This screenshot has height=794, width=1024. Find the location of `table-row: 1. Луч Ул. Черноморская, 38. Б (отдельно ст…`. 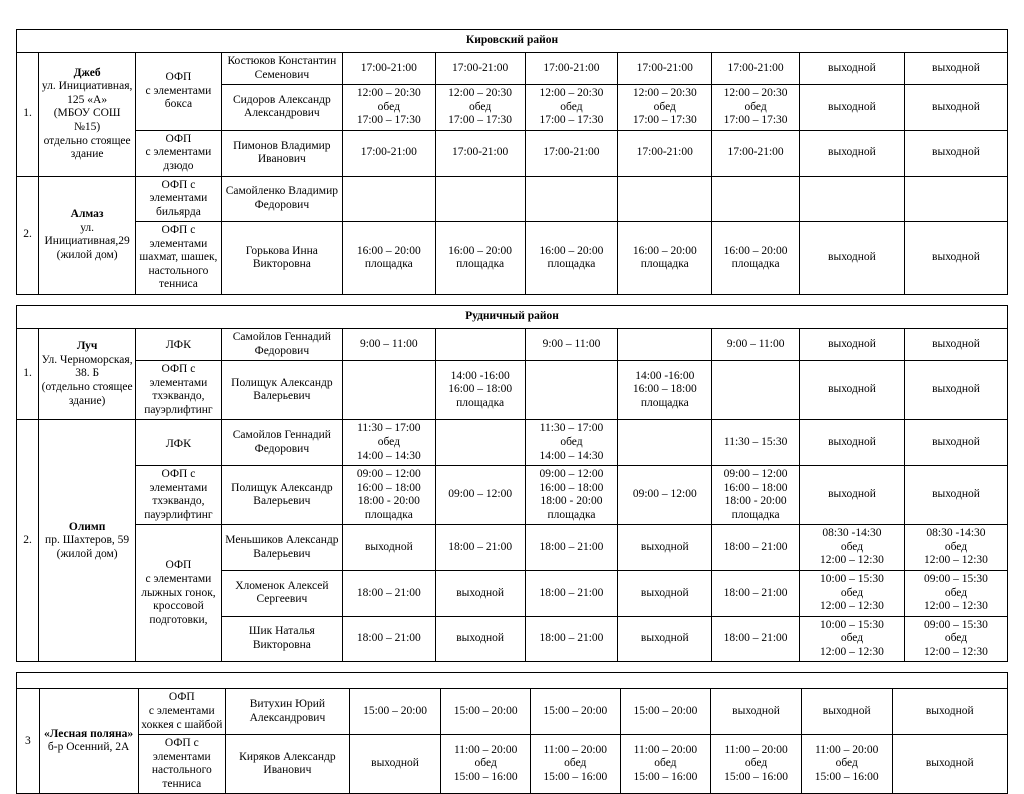

table-row: 1. Луч Ул. Черноморская, 38. Б (отдельно ст… is located at coordinates (512, 374).